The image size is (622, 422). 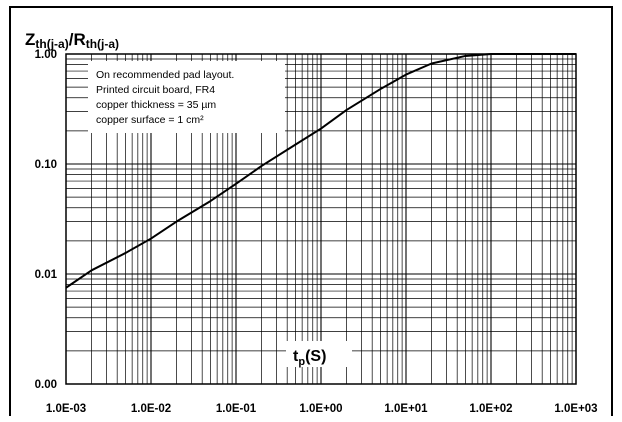 I want to click on y-tick-label: 1.00, so click(x=46, y=55).